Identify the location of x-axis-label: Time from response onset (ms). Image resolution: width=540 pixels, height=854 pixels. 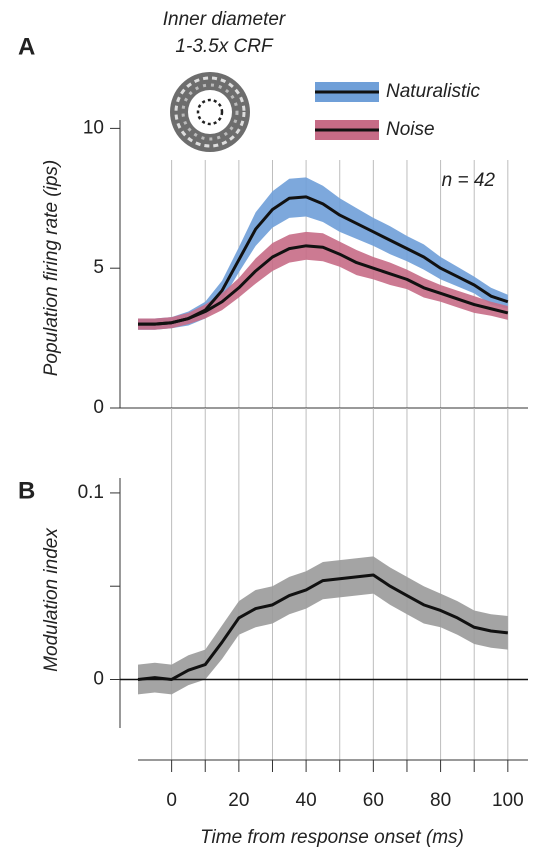
(332, 837).